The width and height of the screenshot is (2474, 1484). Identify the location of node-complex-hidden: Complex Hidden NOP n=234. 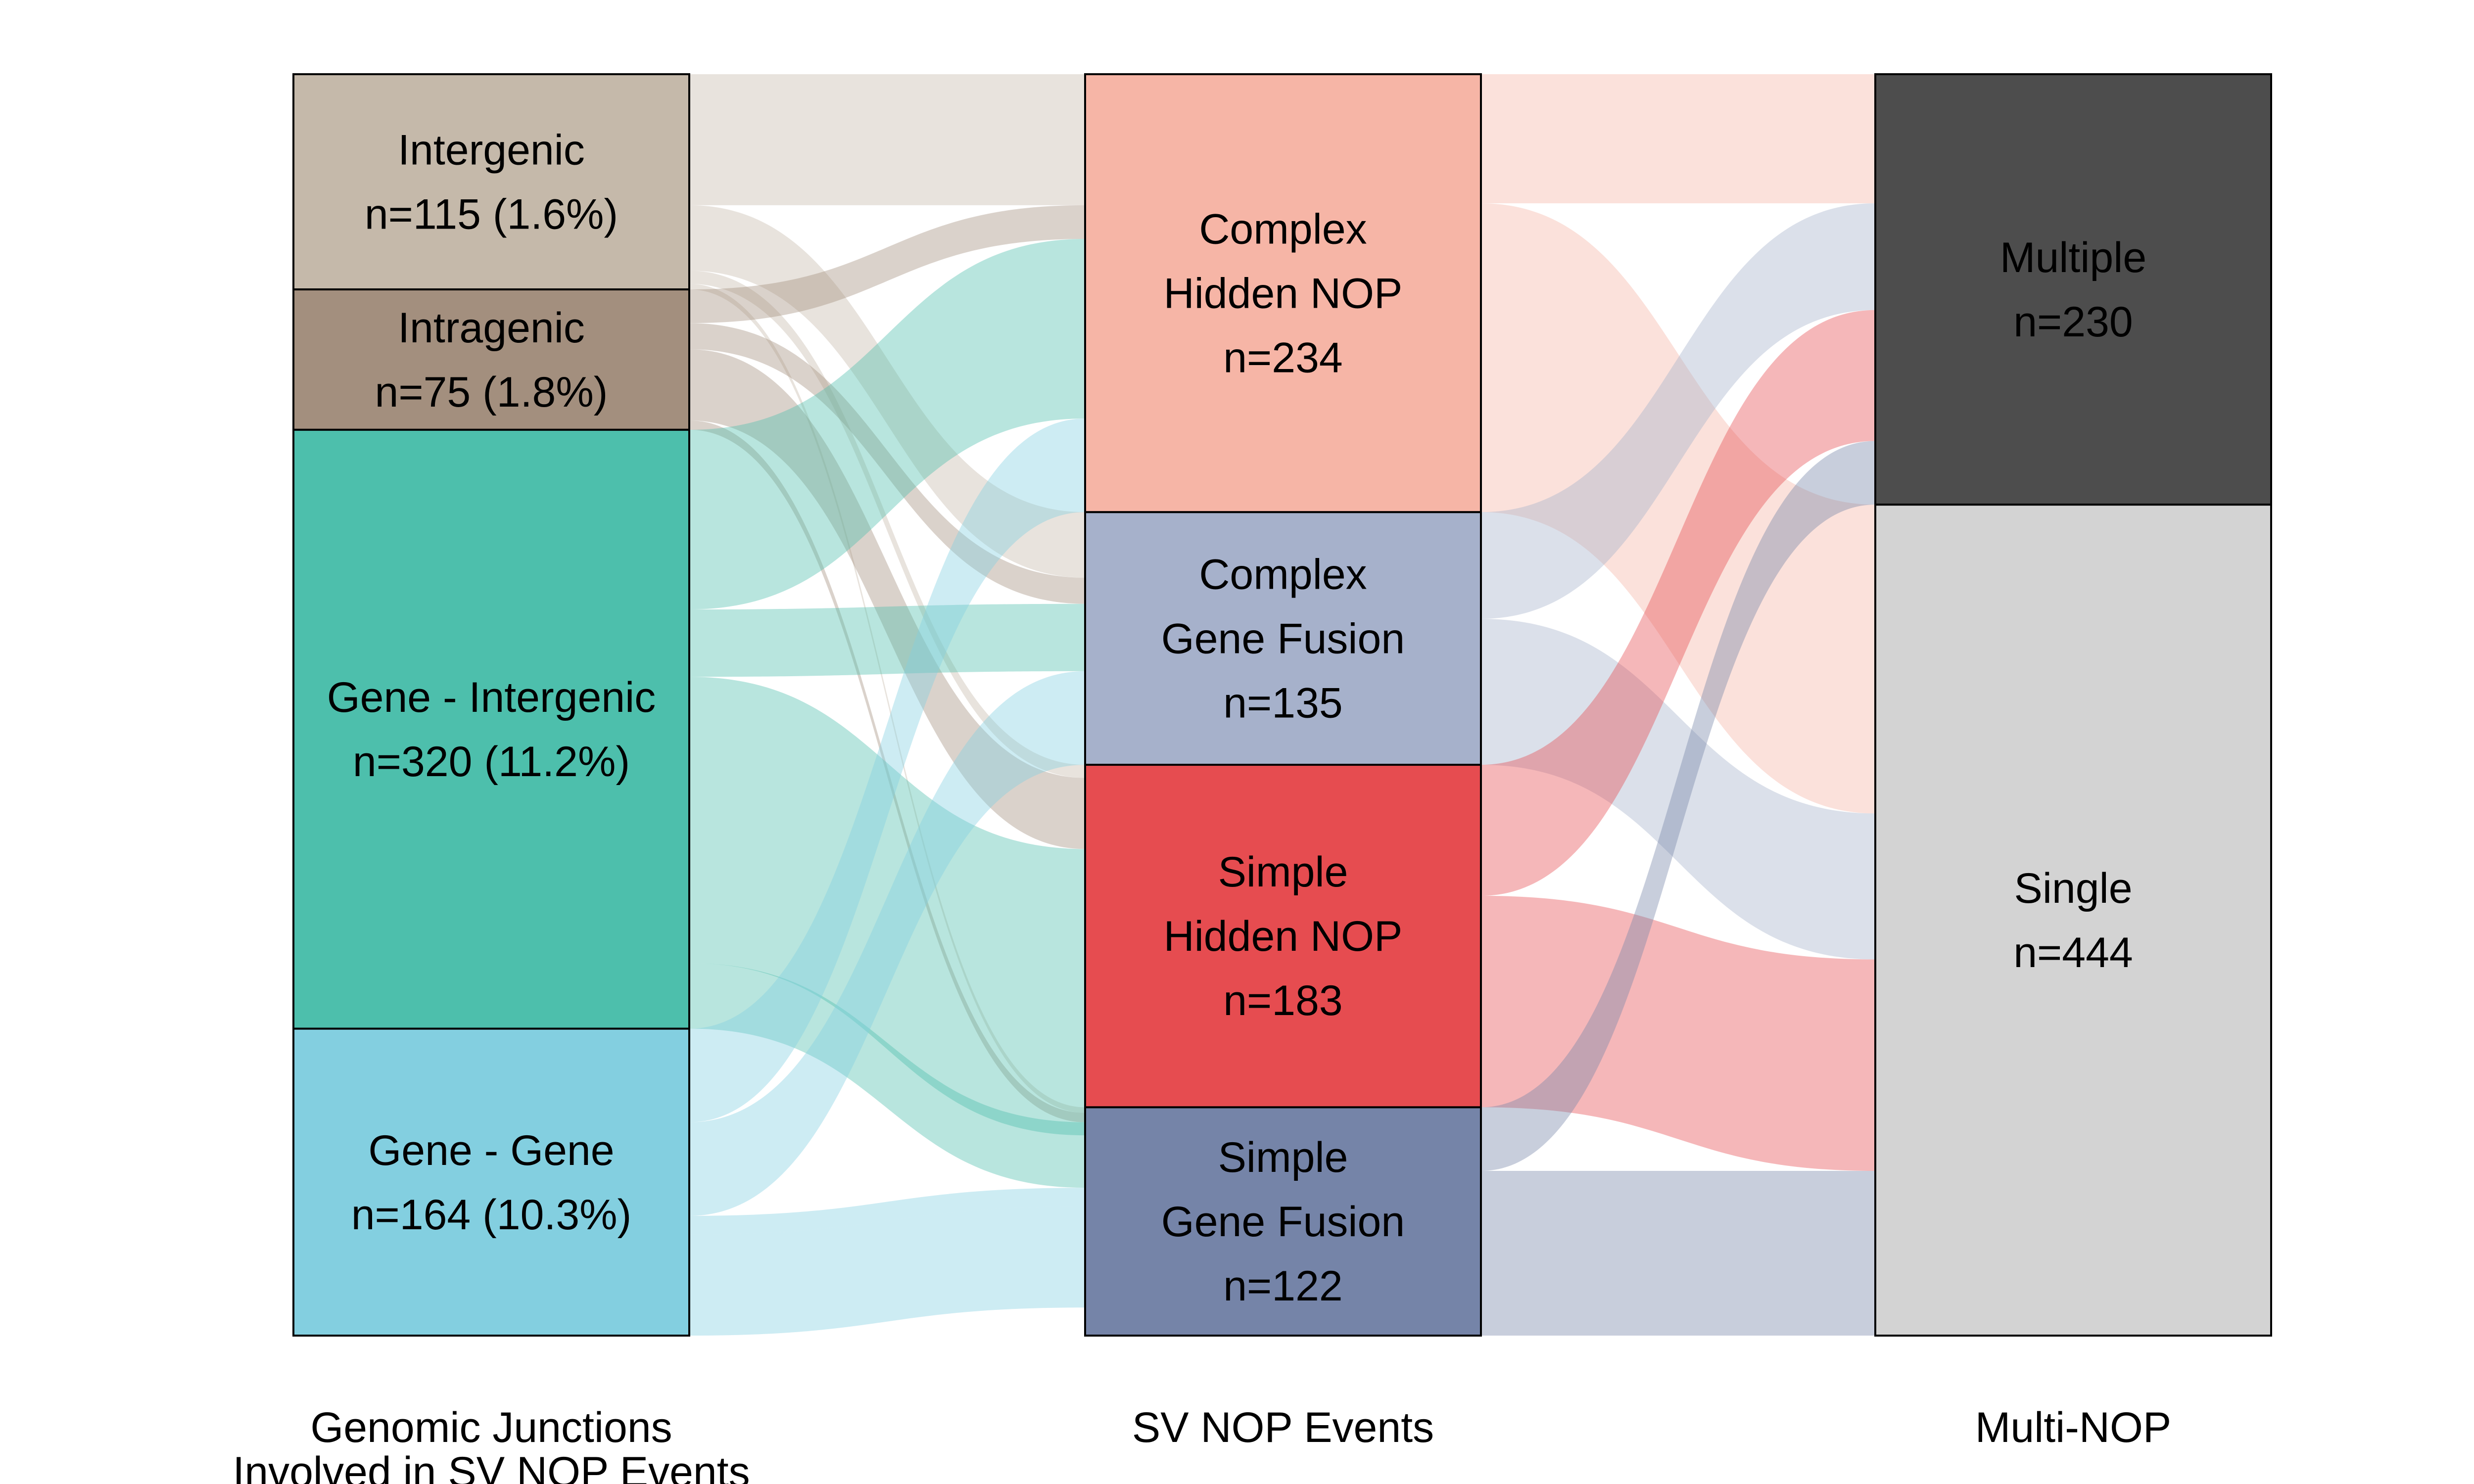
(1283, 293).